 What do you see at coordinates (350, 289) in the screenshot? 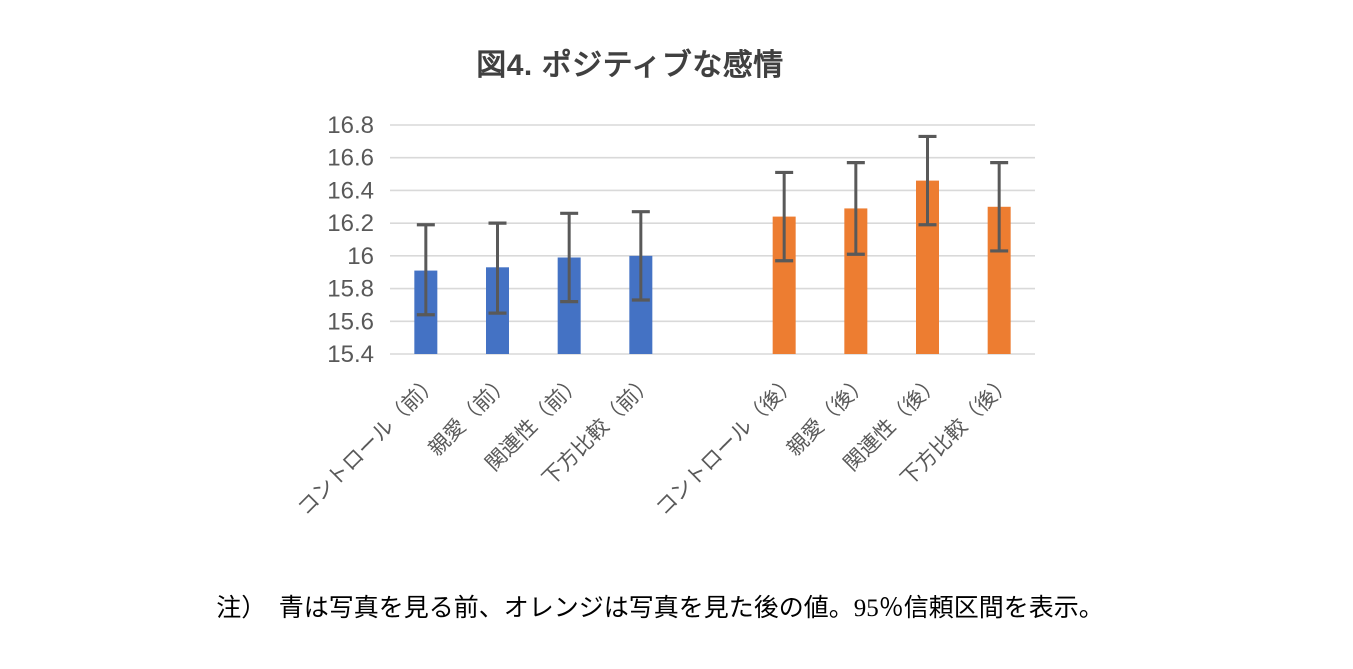
I see `y-tick-label: 15.8` at bounding box center [350, 289].